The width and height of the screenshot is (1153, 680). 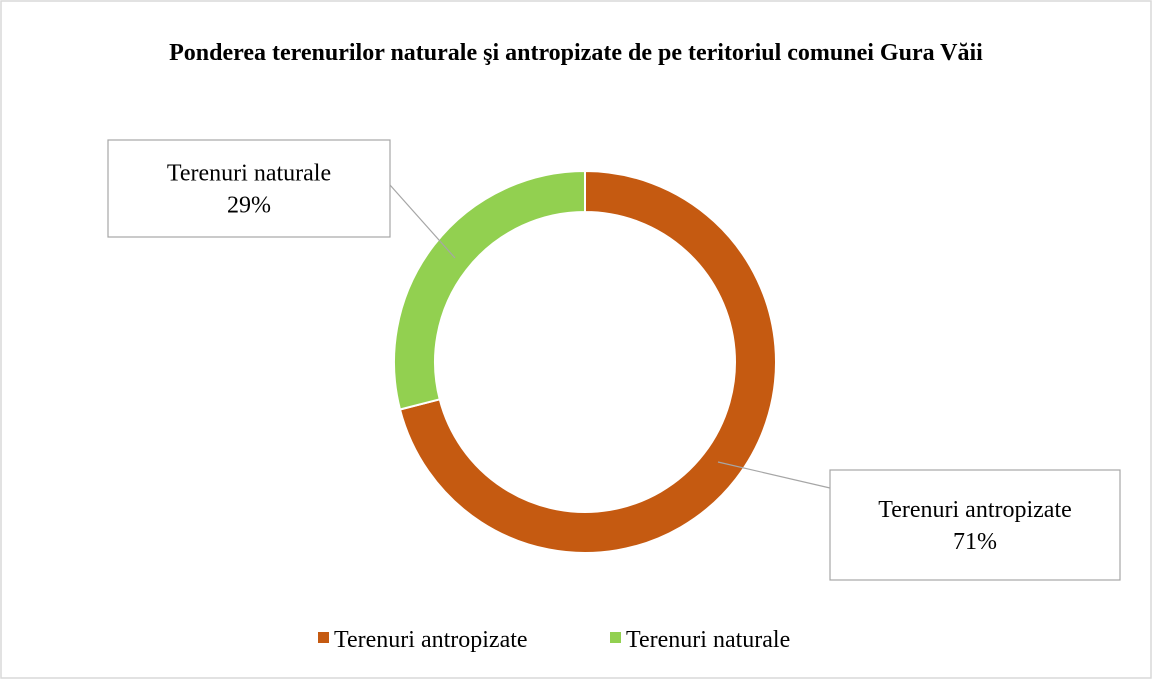 What do you see at coordinates (489, 290) in the screenshot?
I see `donut-segment` at bounding box center [489, 290].